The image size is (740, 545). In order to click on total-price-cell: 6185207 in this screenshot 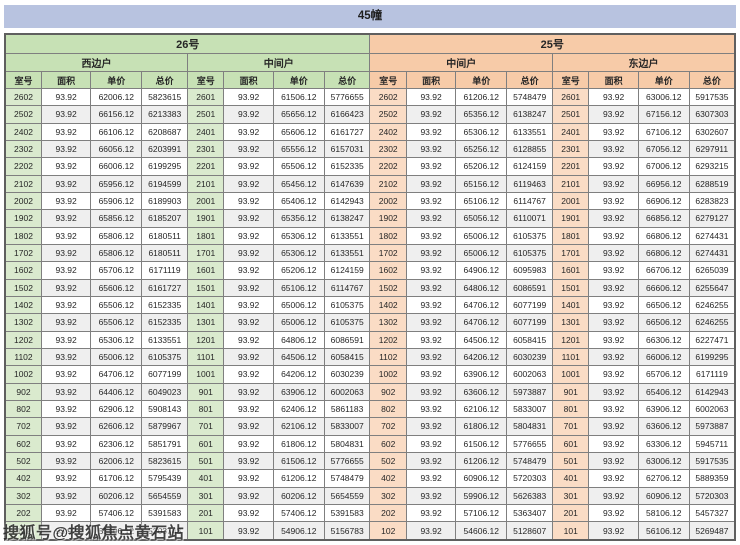, I will do `click(164, 218)`.